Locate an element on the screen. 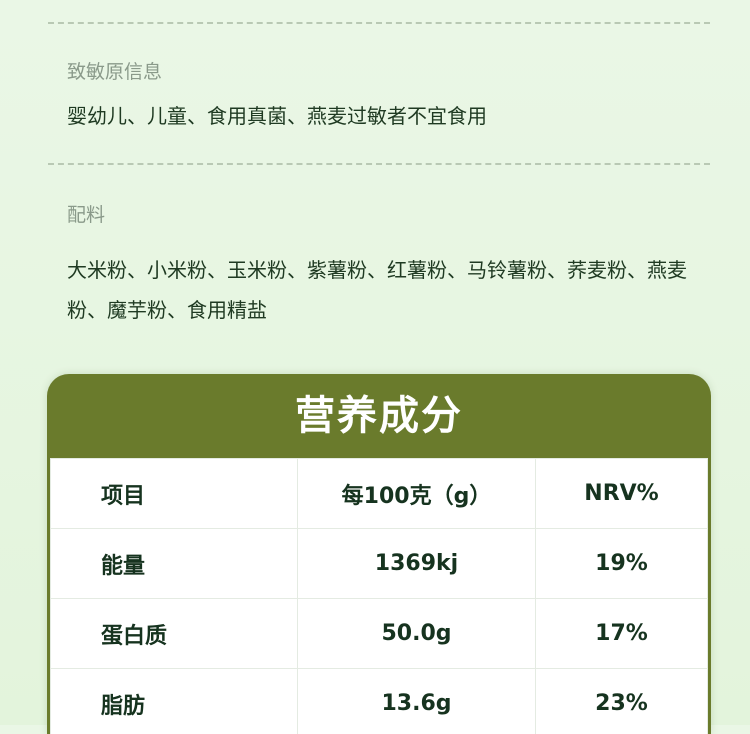  cell-nrv: 23% is located at coordinates (622, 701).